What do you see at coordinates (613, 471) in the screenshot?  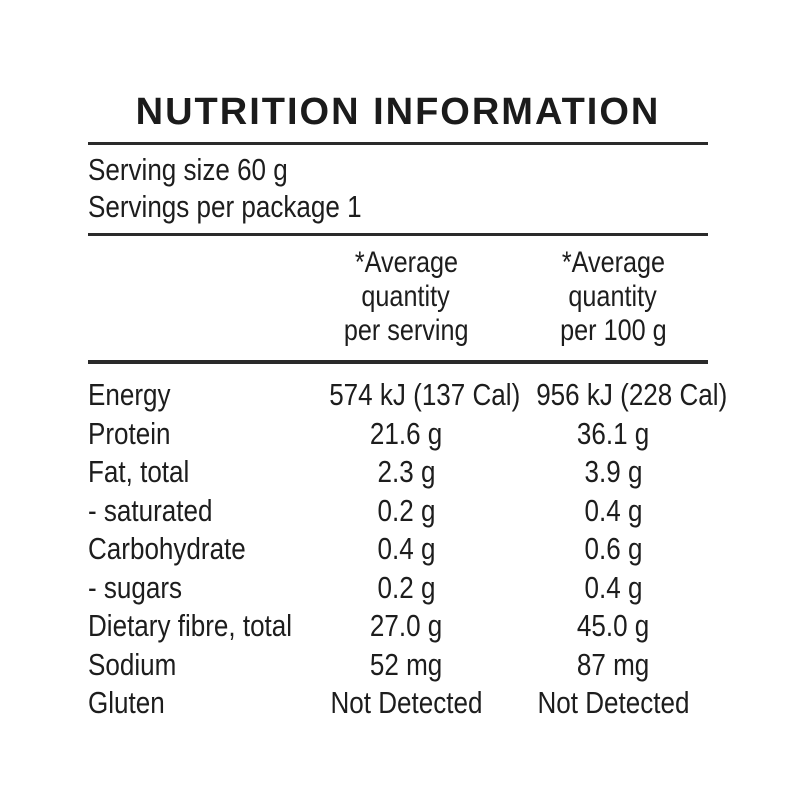 I see `per-100g-value: 3.9 g` at bounding box center [613, 471].